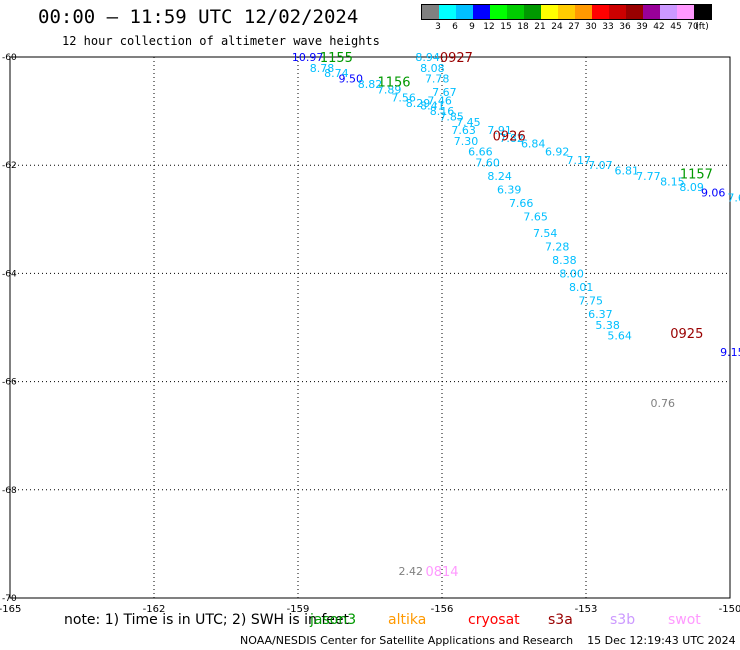 Image resolution: width=740 pixels, height=650 pixels. What do you see at coordinates (10, 609) in the screenshot?
I see `x-tick-label: -165` at bounding box center [10, 609].